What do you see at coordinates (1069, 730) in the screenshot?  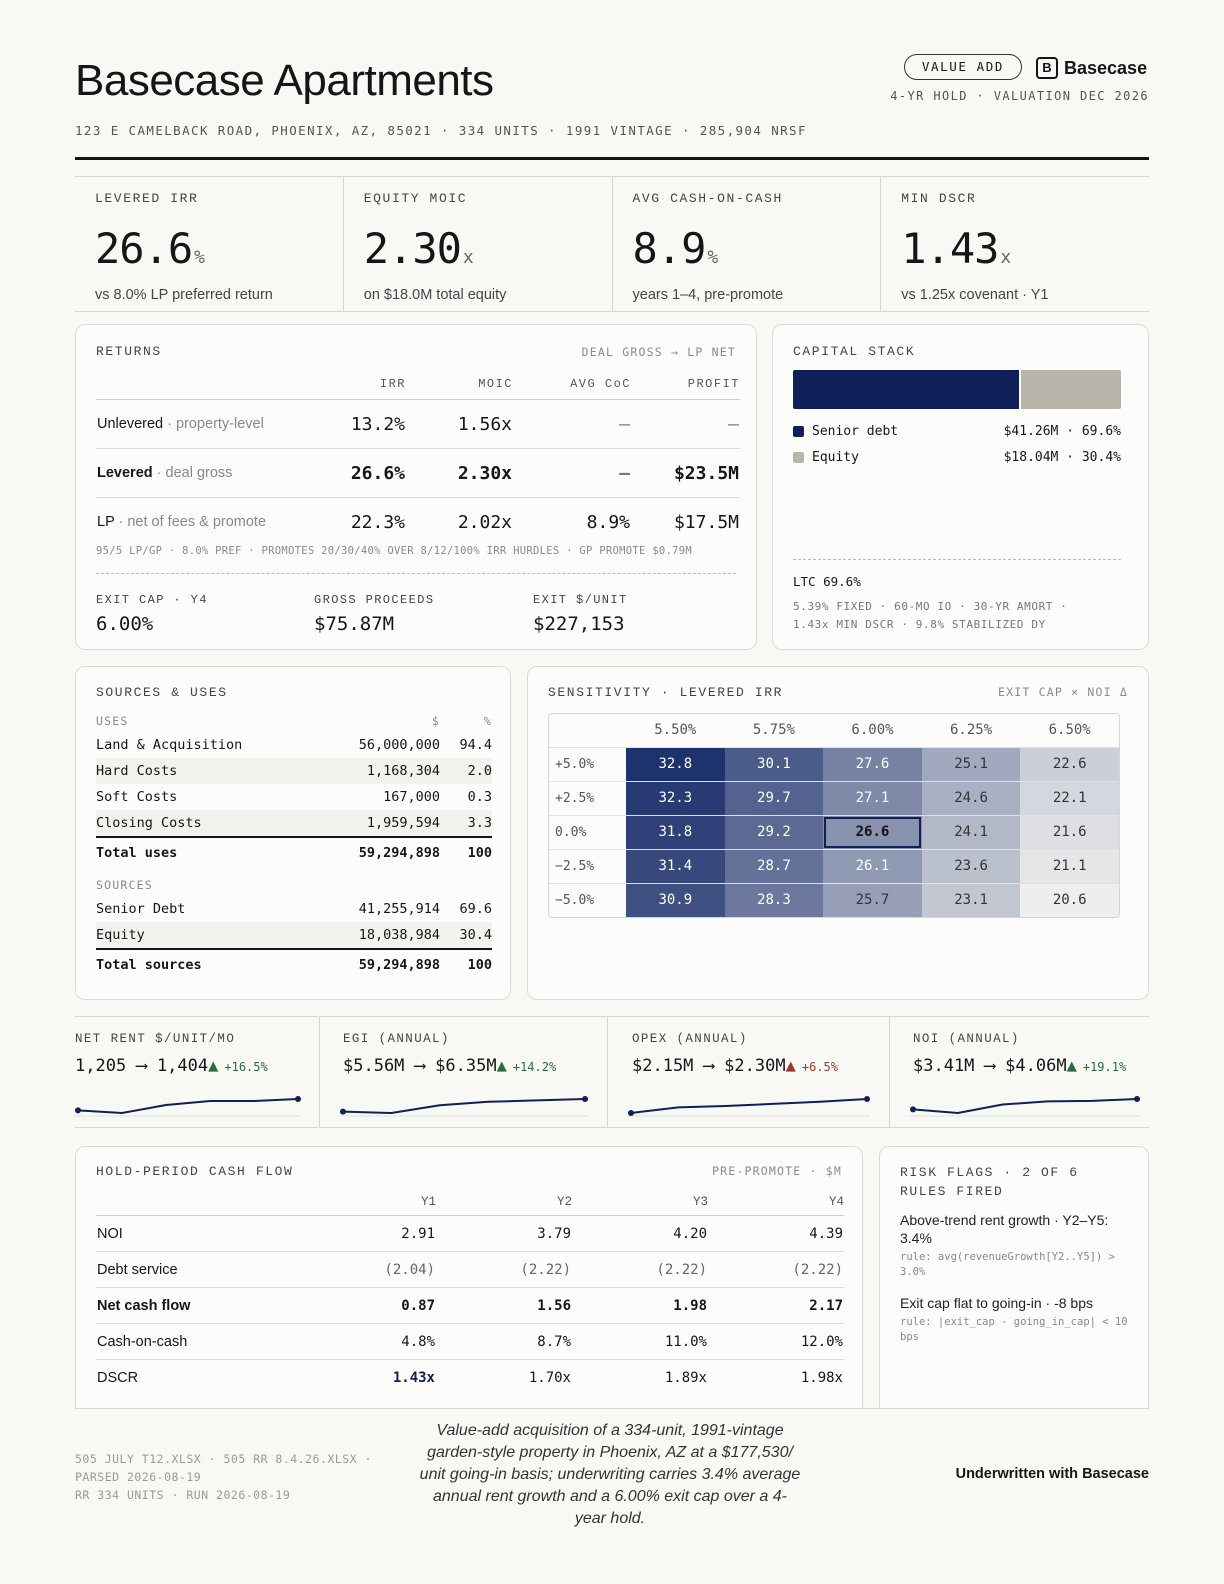 I see `heat-col-header: 6.50%` at bounding box center [1069, 730].